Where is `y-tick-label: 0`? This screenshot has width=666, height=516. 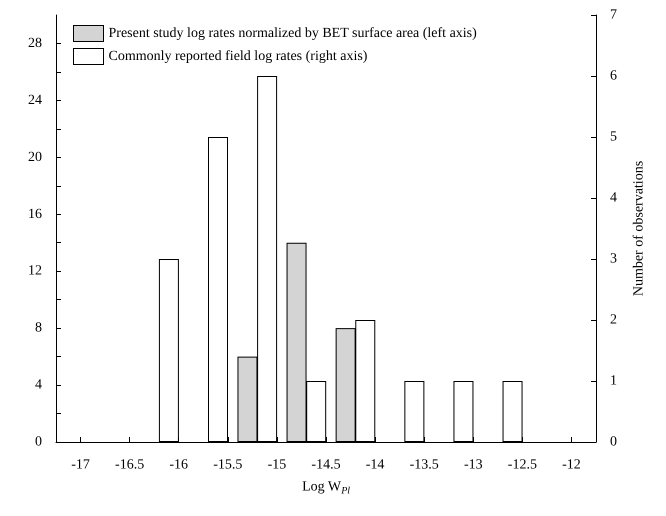 y-tick-label: 0 is located at coordinates (38, 442).